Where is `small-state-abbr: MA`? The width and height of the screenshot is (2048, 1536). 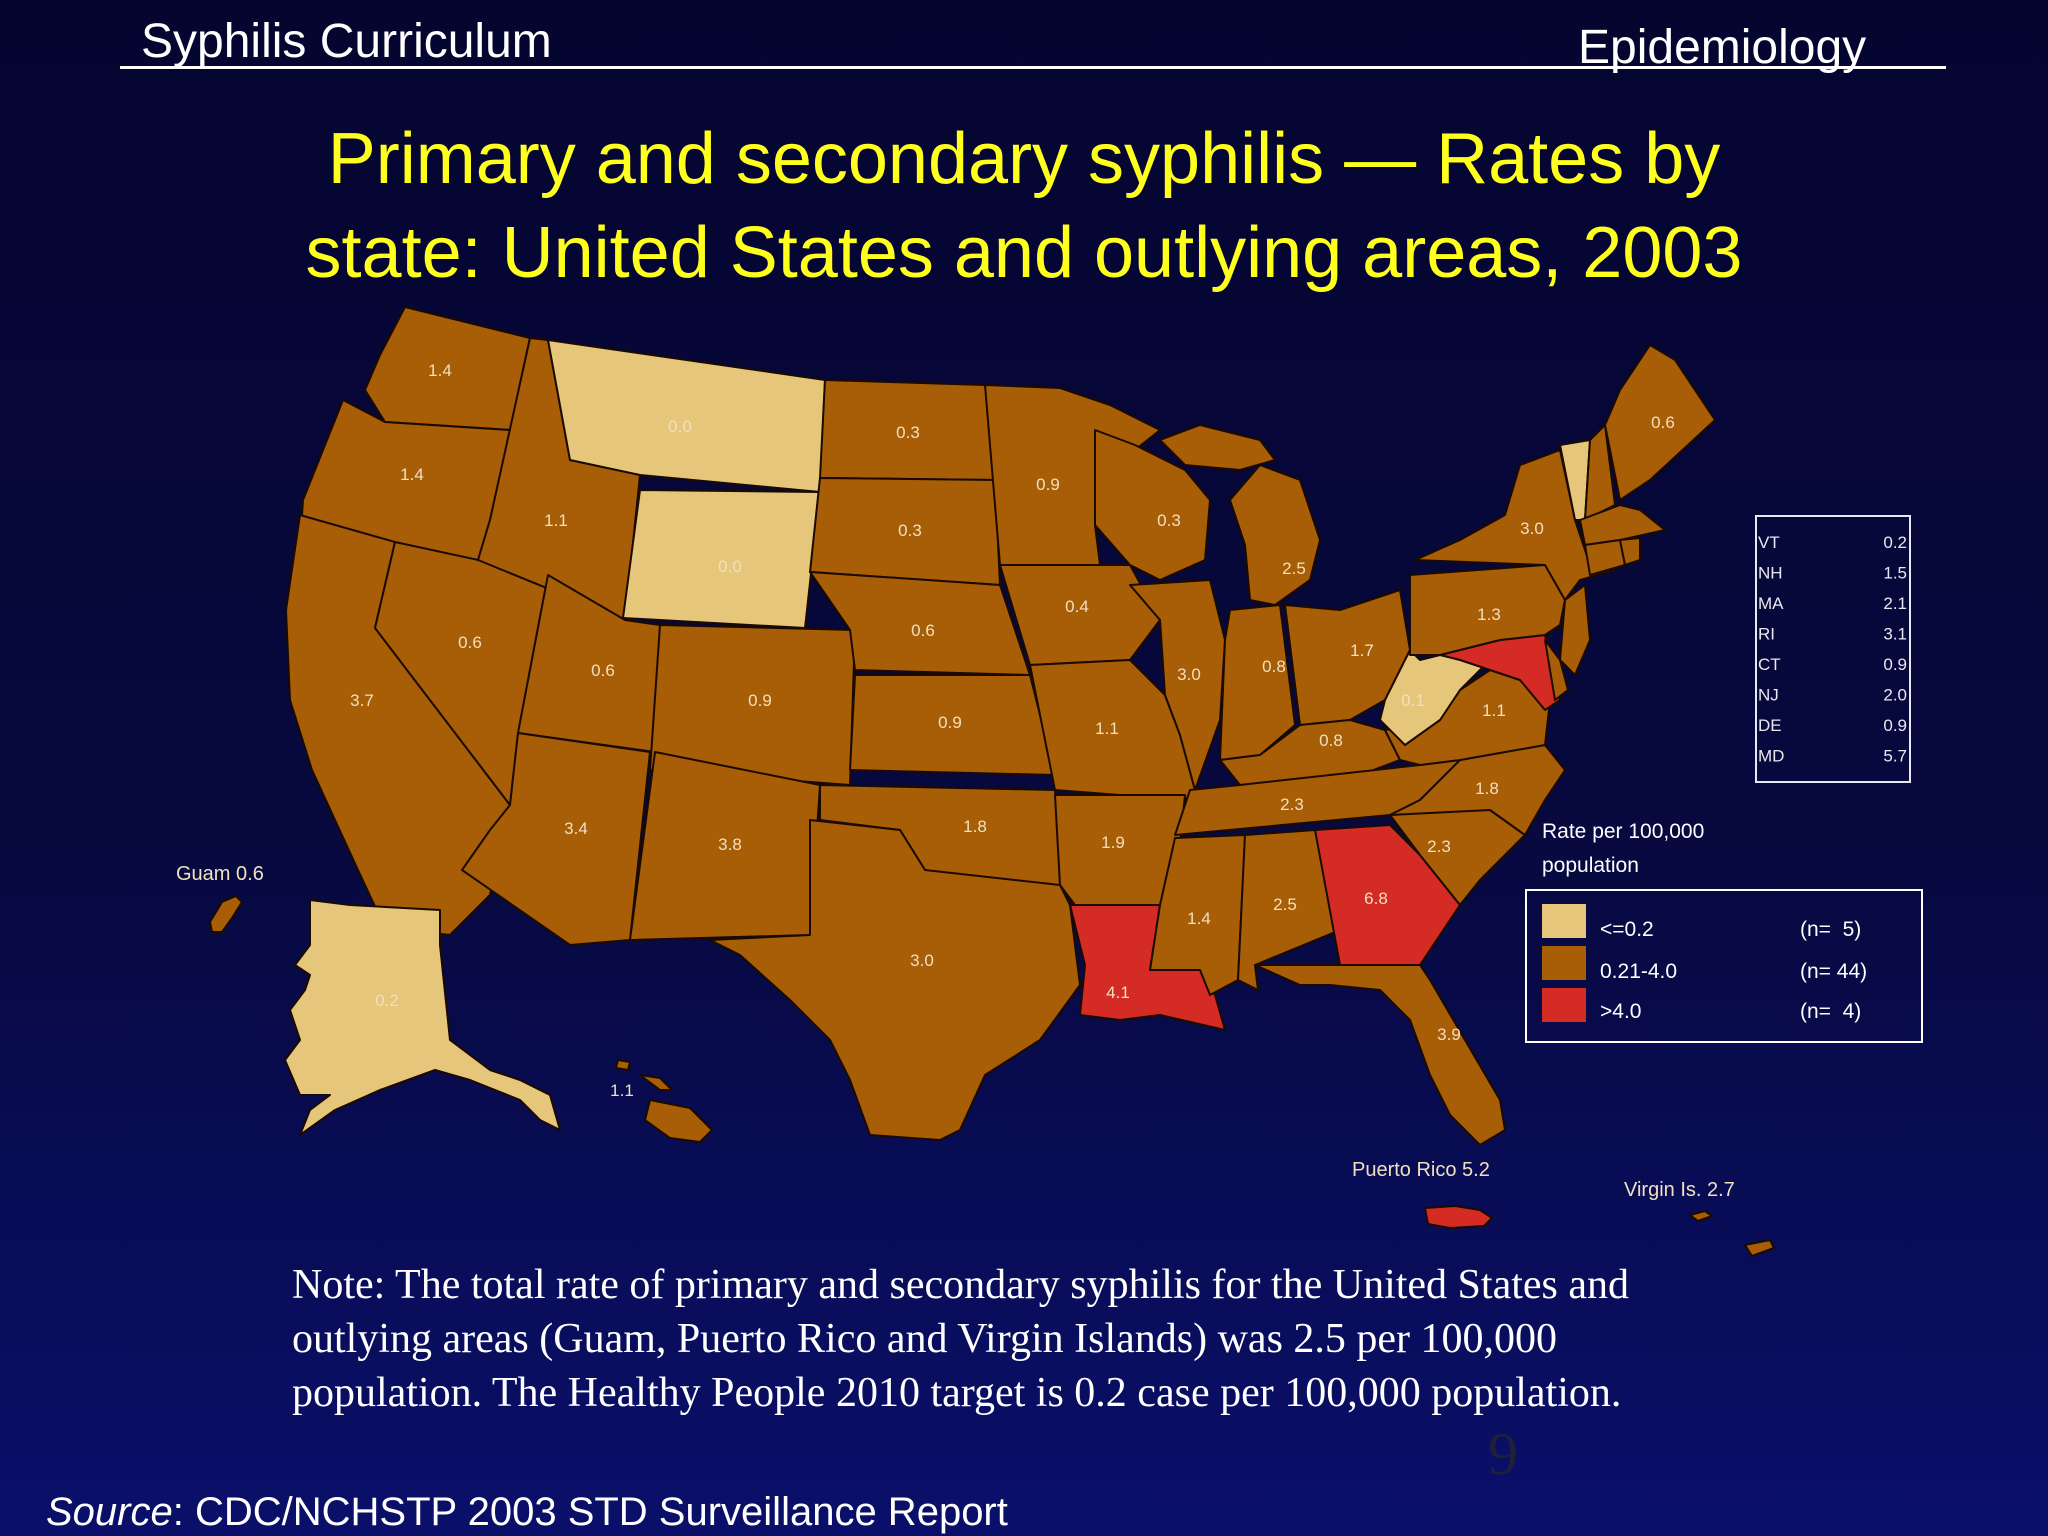
small-state-abbr: MA is located at coordinates (1771, 603).